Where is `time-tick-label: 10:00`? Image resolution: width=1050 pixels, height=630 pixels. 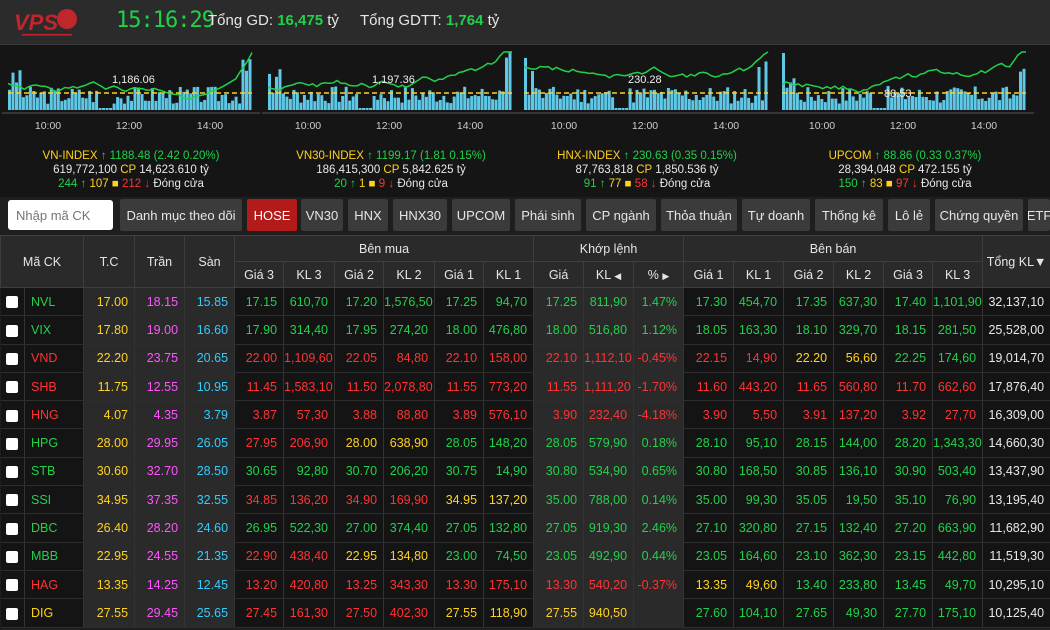
time-tick-label: 10:00 is located at coordinates (48, 126).